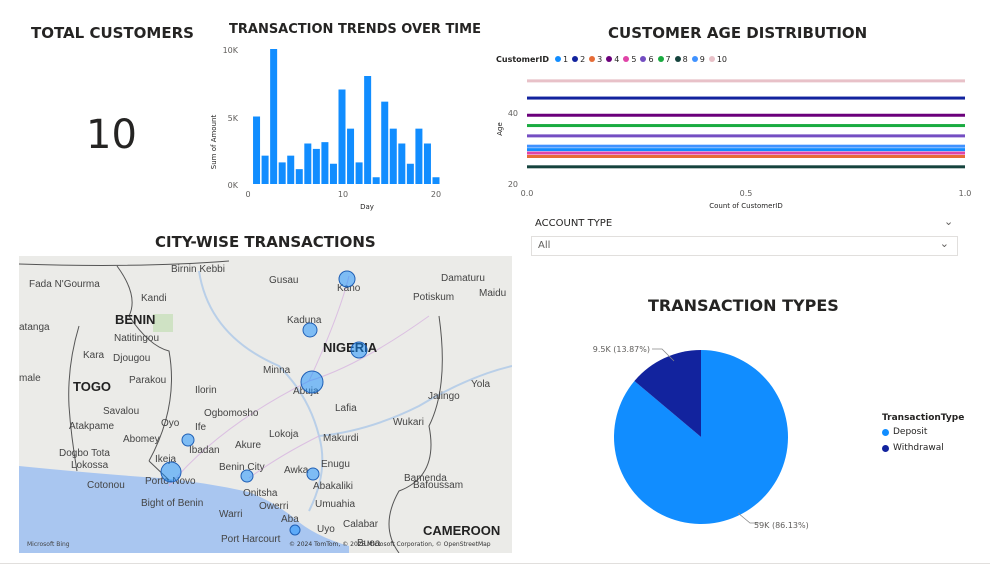 This screenshot has height=566, width=990. I want to click on map-label: Gusau, so click(283, 280).